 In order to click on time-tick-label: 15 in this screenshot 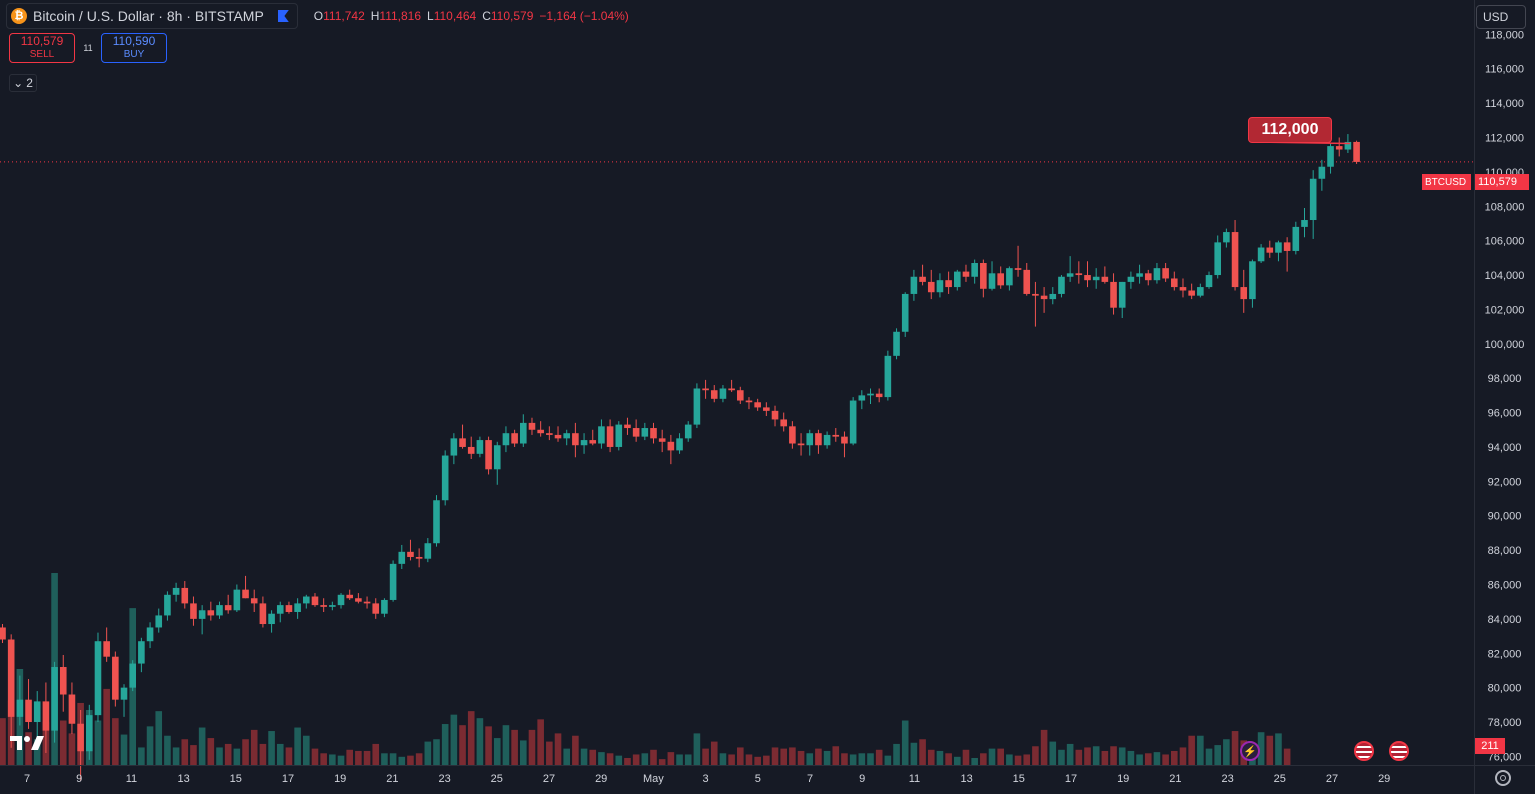, I will do `click(1019, 779)`.